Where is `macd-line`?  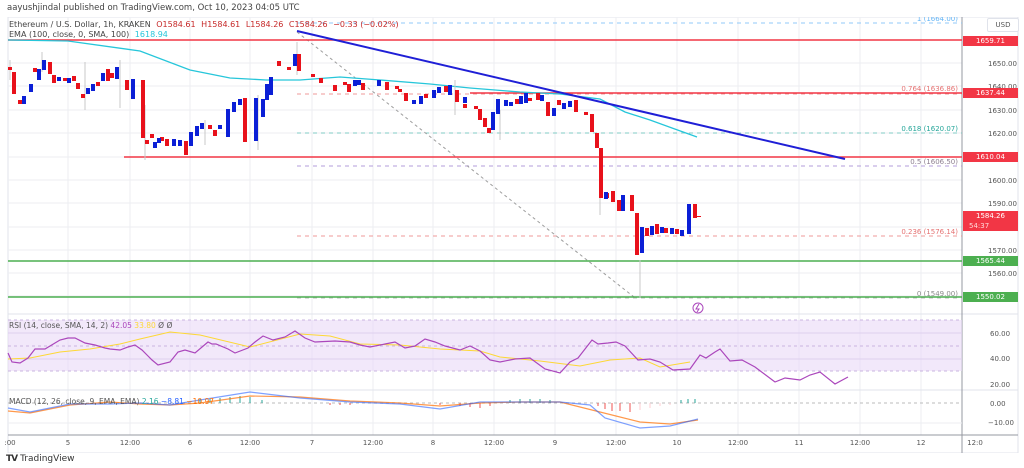
macd-line is located at coordinates (353, 410).